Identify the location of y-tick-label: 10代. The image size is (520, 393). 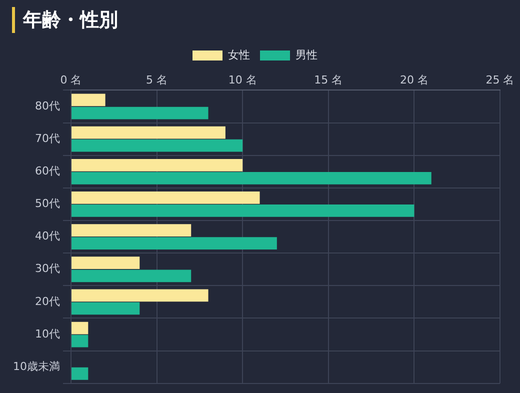
(47, 333).